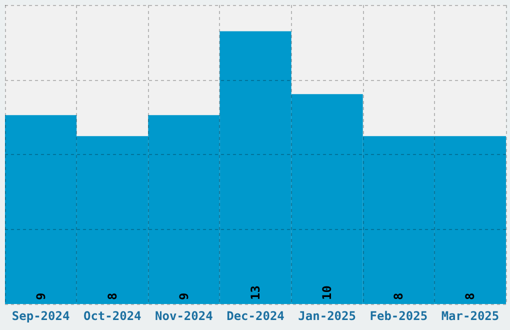 The height and width of the screenshot is (330, 510). I want to click on x-tick-label: Nov-2024, so click(184, 316).